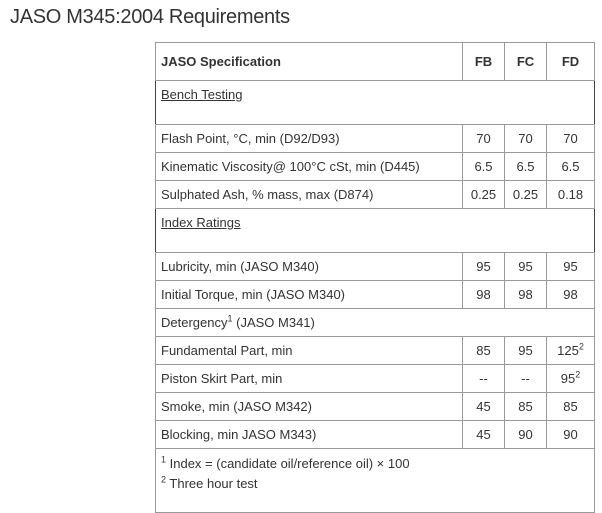 The height and width of the screenshot is (513, 602). What do you see at coordinates (483, 138) in the screenshot?
I see `cell-fb: 70` at bounding box center [483, 138].